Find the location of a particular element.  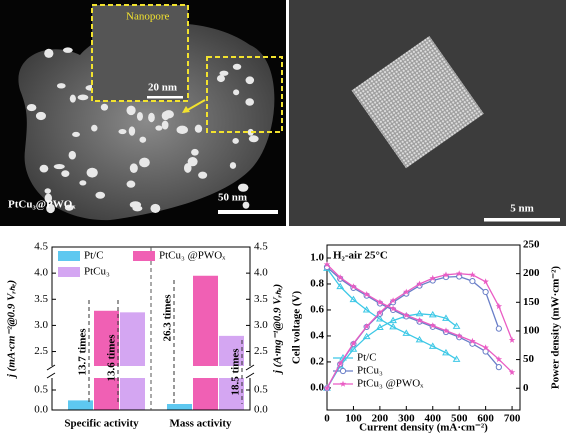

y-tick-label: 4.0 is located at coordinates (41, 273).